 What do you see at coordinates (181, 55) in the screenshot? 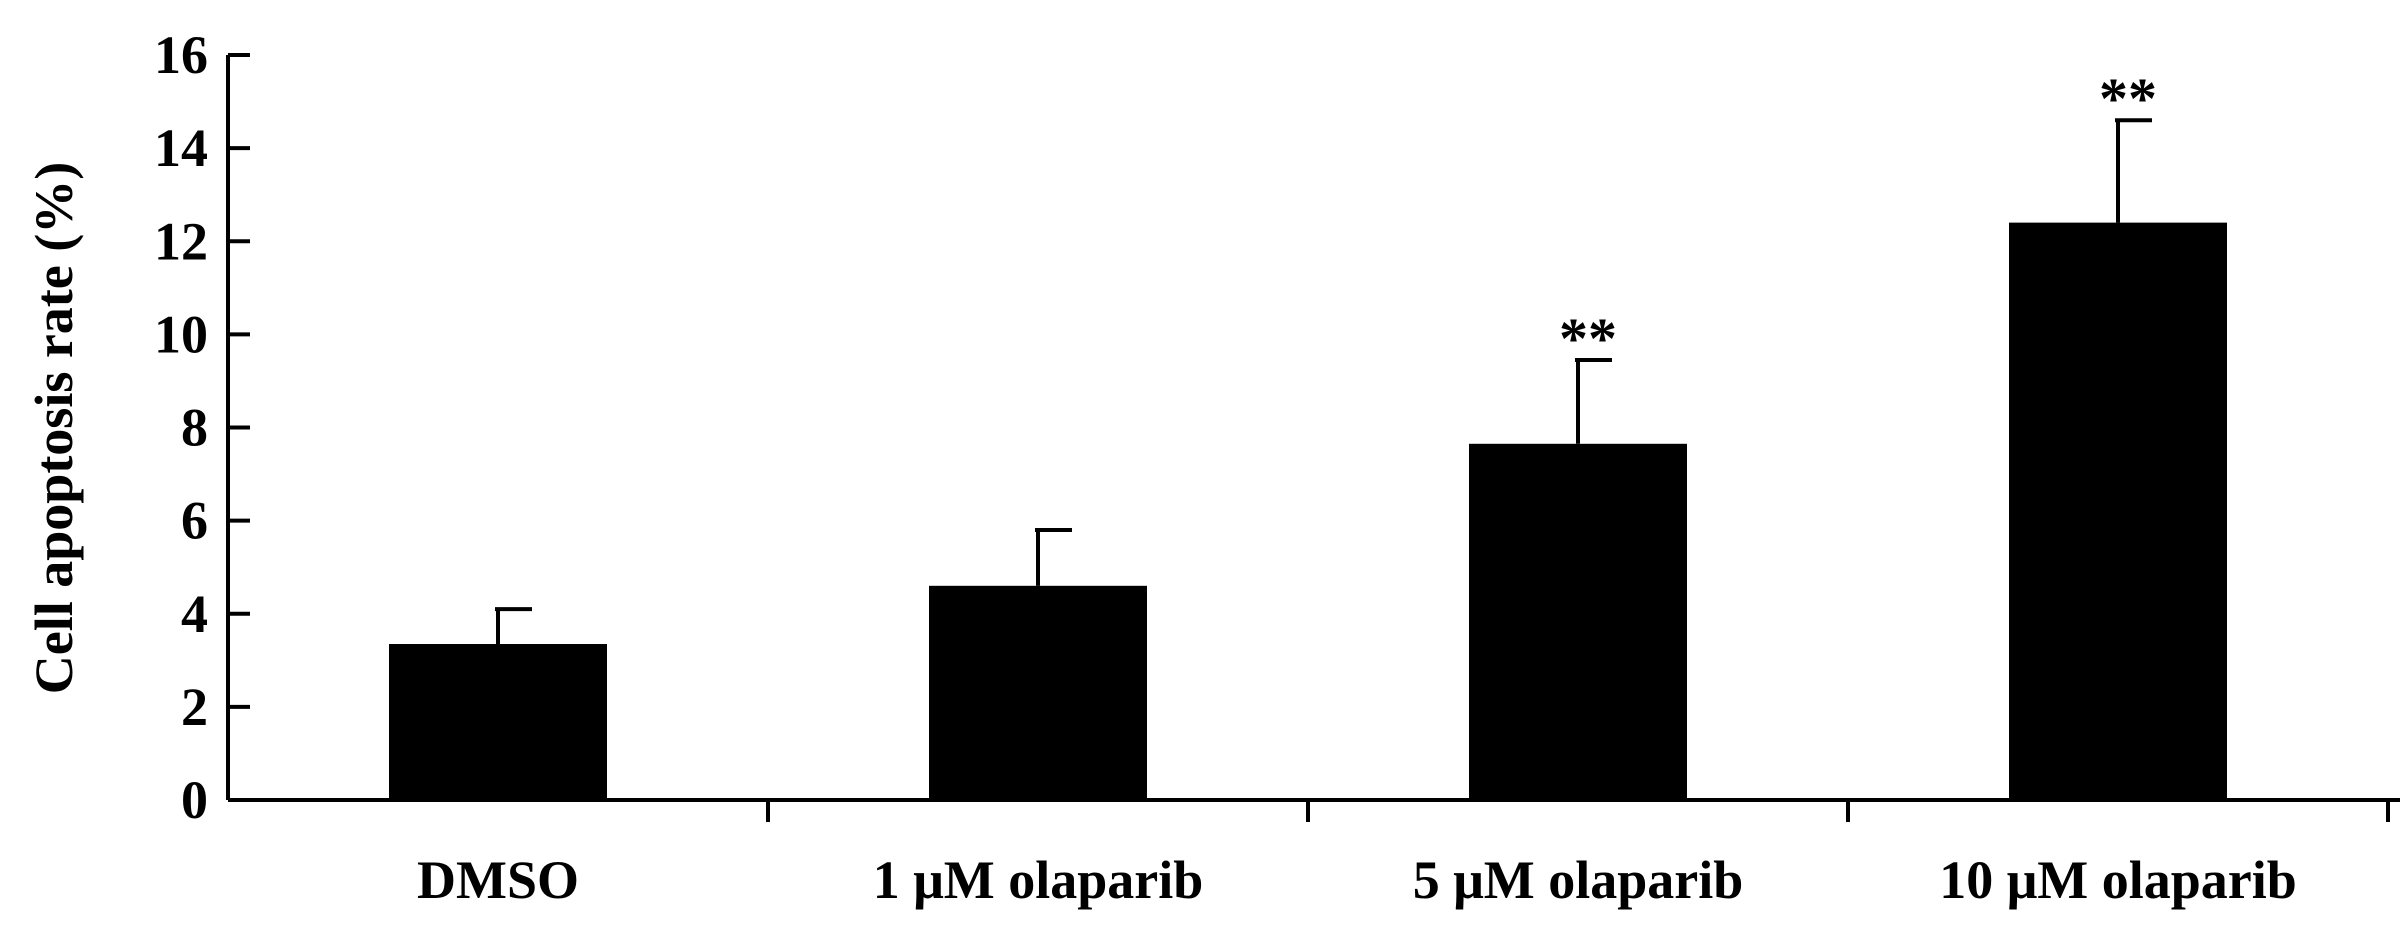
I see `y-tick-label: 16` at bounding box center [181, 55].